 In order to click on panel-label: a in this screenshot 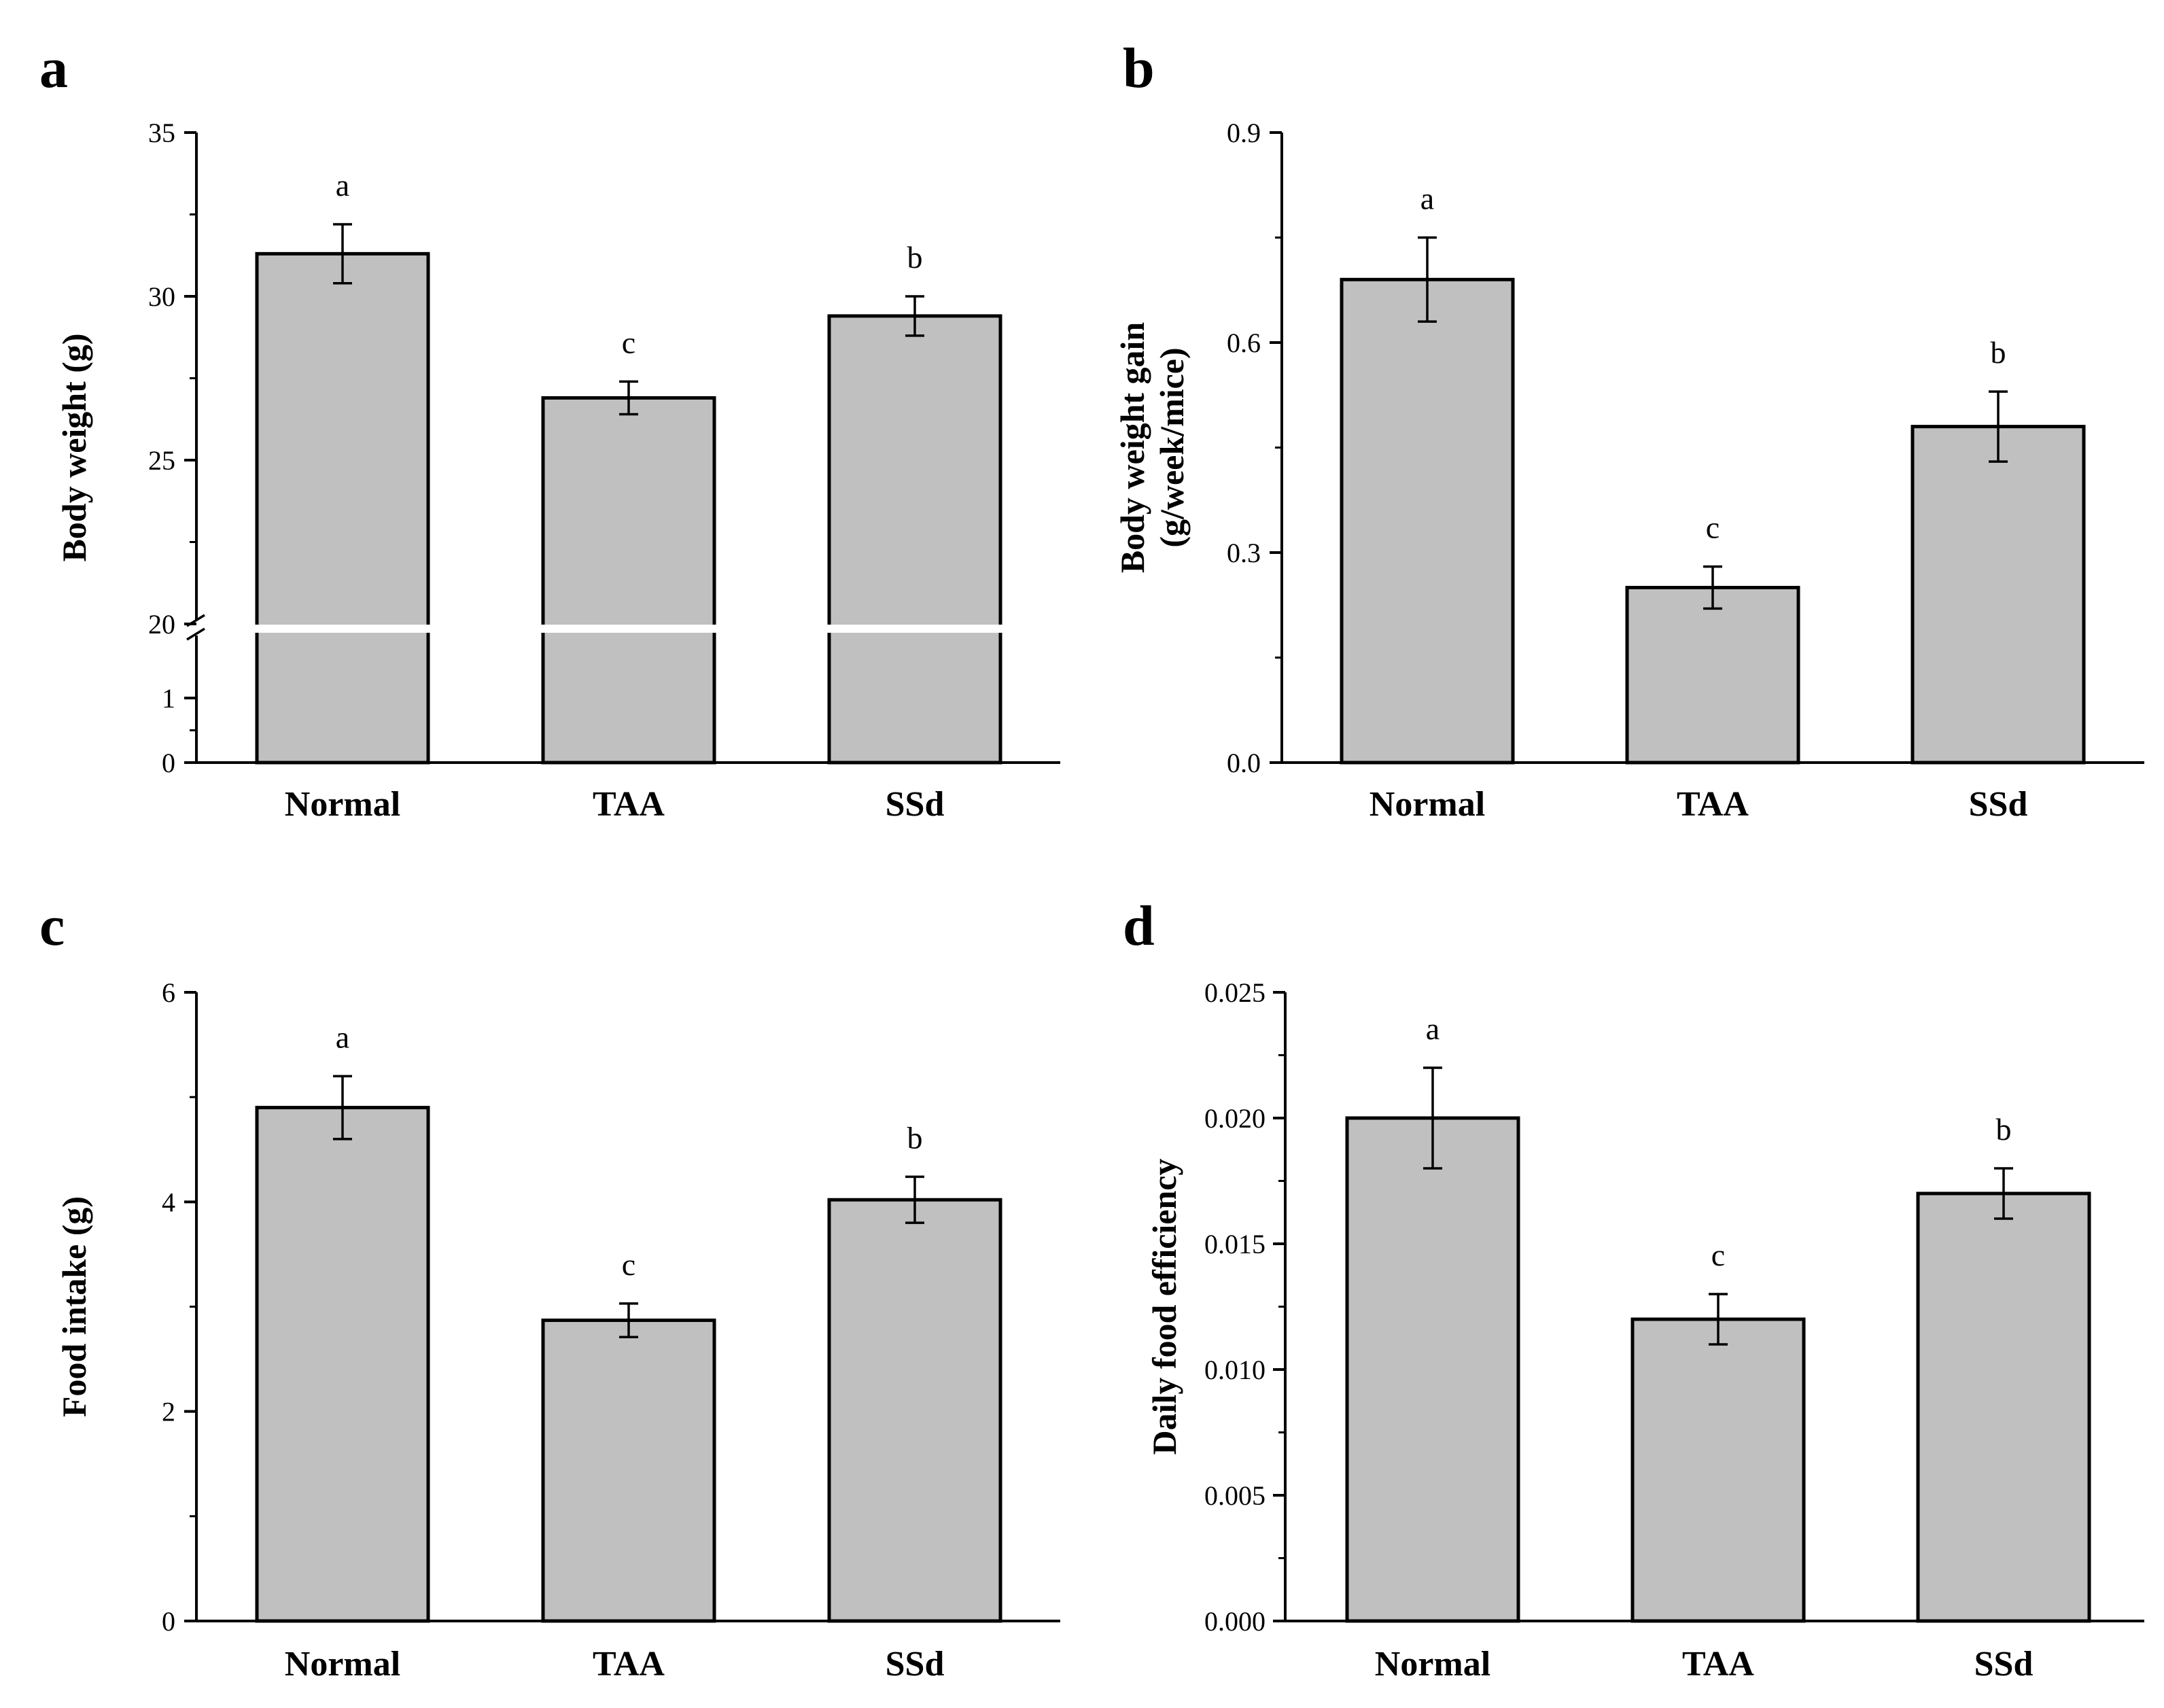, I will do `click(53, 68)`.